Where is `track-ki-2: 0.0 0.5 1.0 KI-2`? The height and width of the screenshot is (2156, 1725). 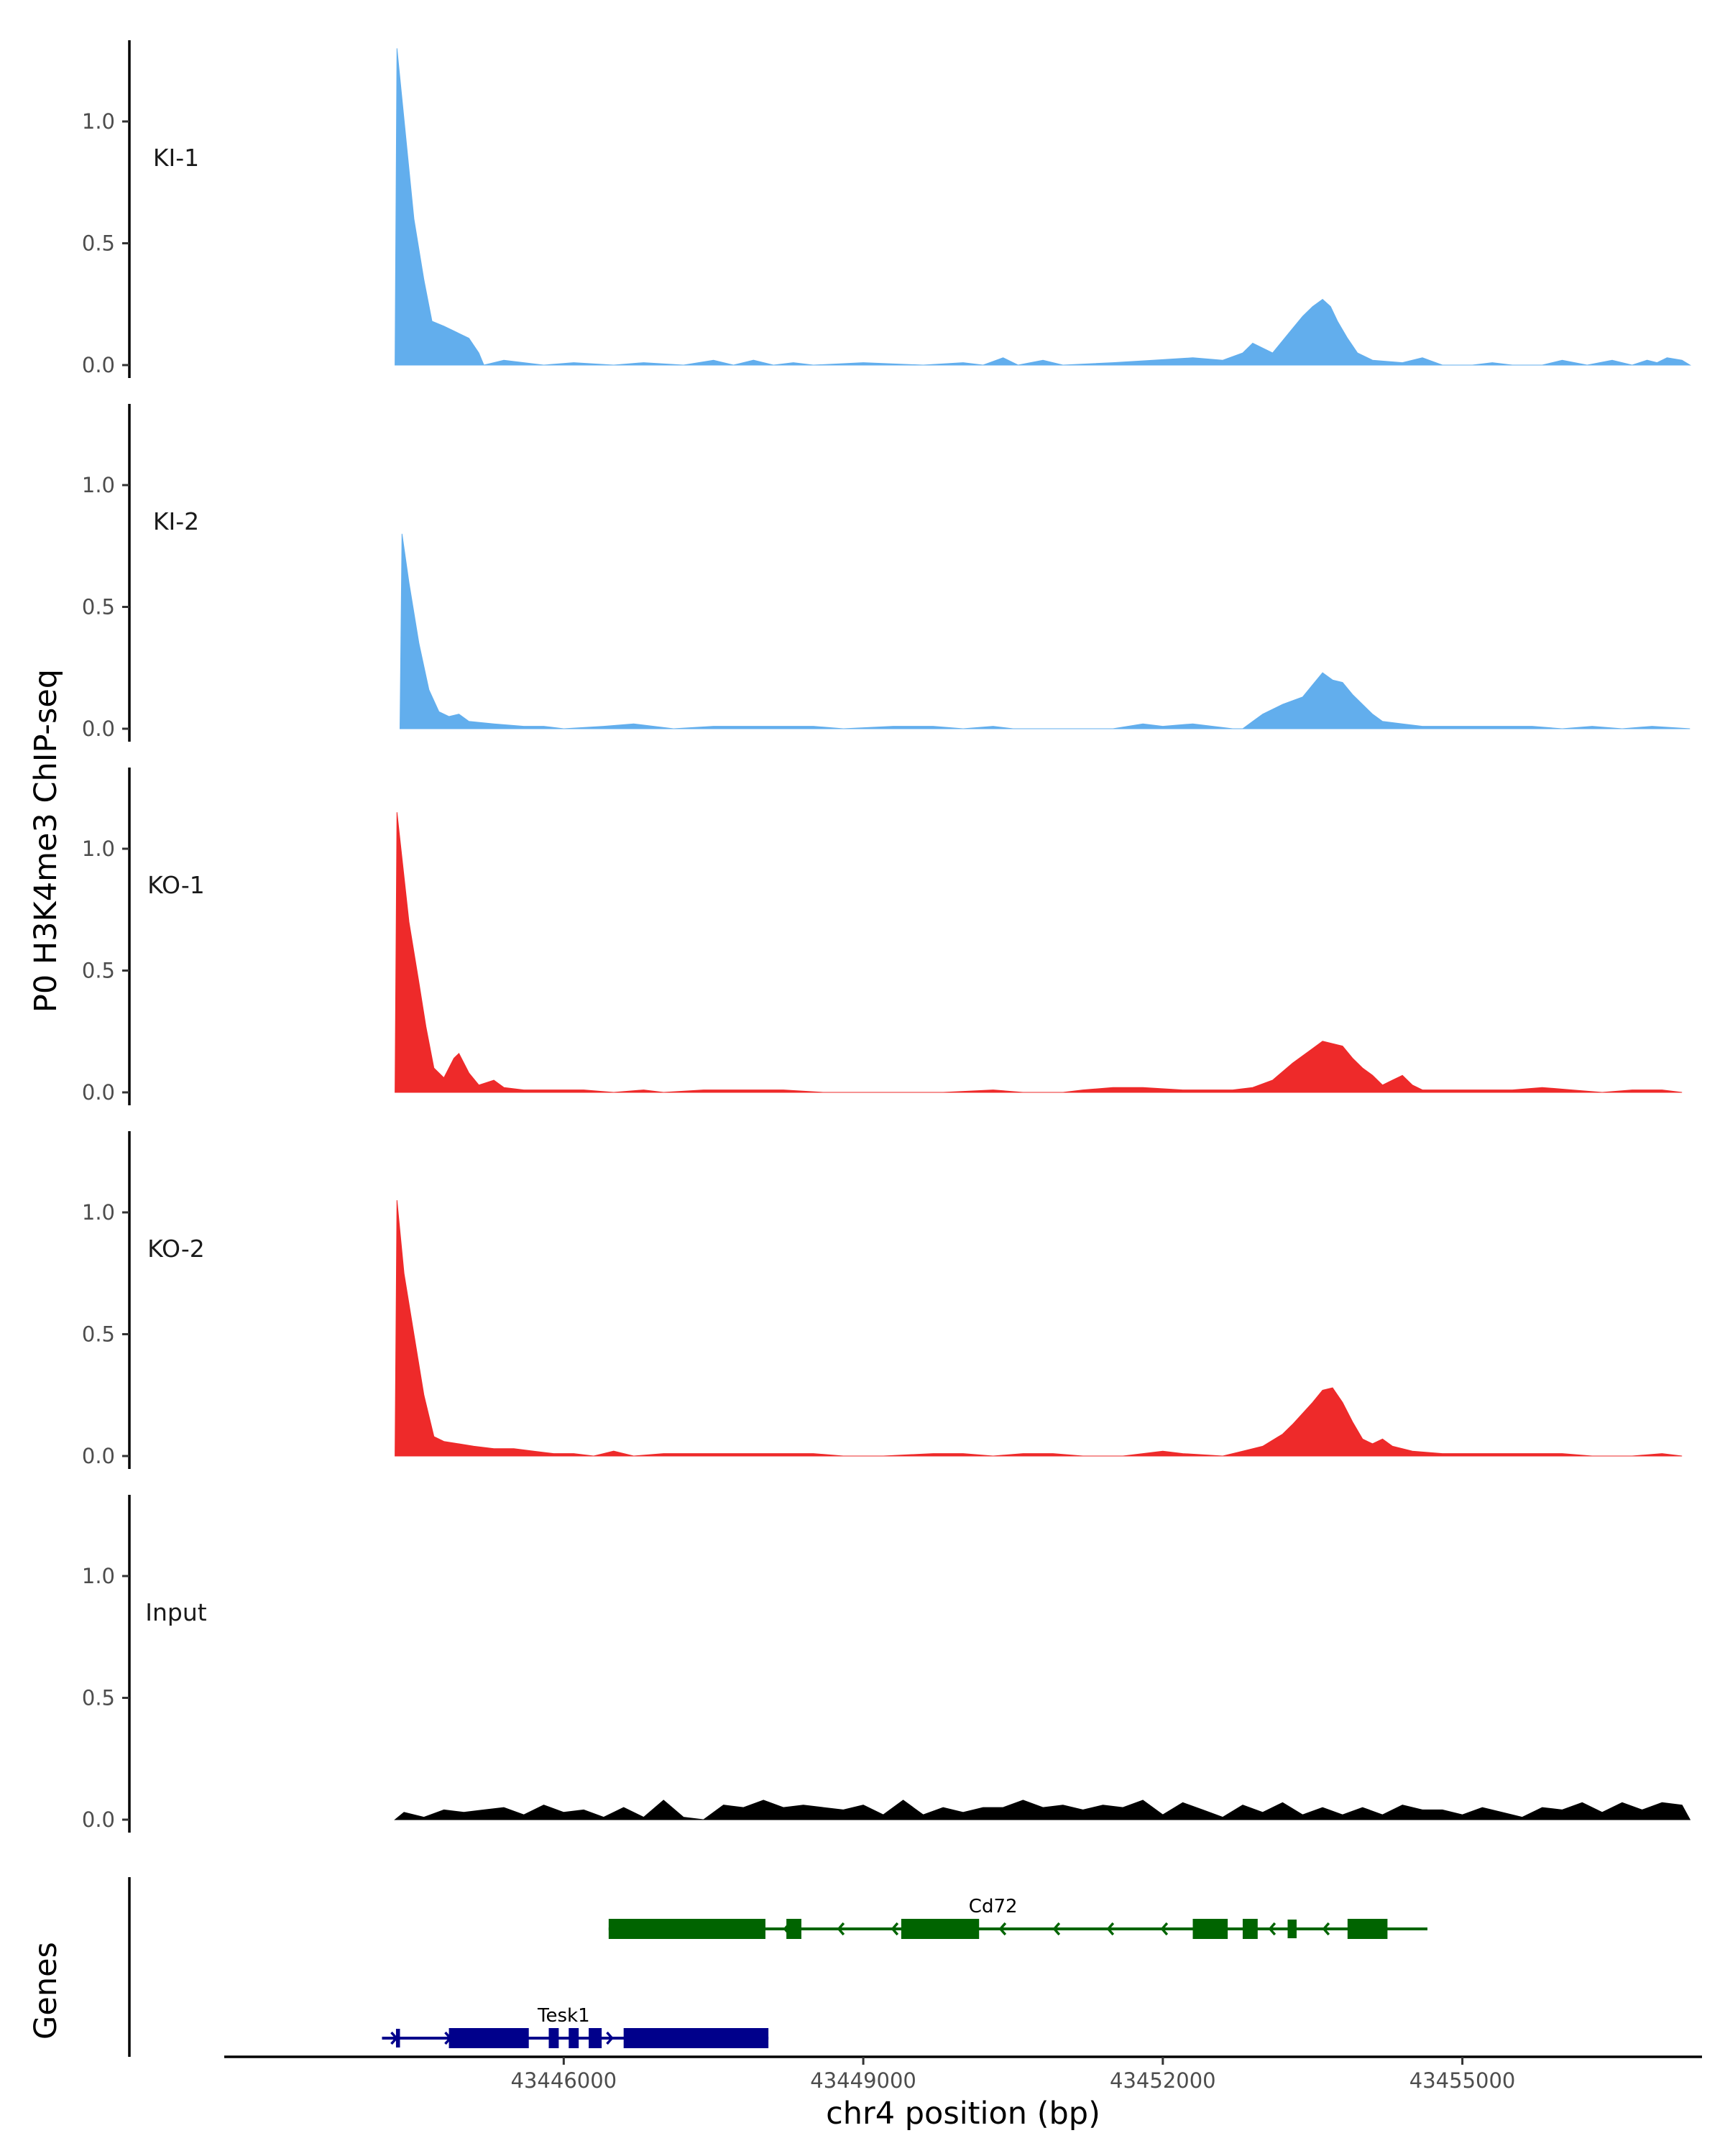
track-ki-2: 0.0 0.5 1.0 KI-2 is located at coordinates (886, 573).